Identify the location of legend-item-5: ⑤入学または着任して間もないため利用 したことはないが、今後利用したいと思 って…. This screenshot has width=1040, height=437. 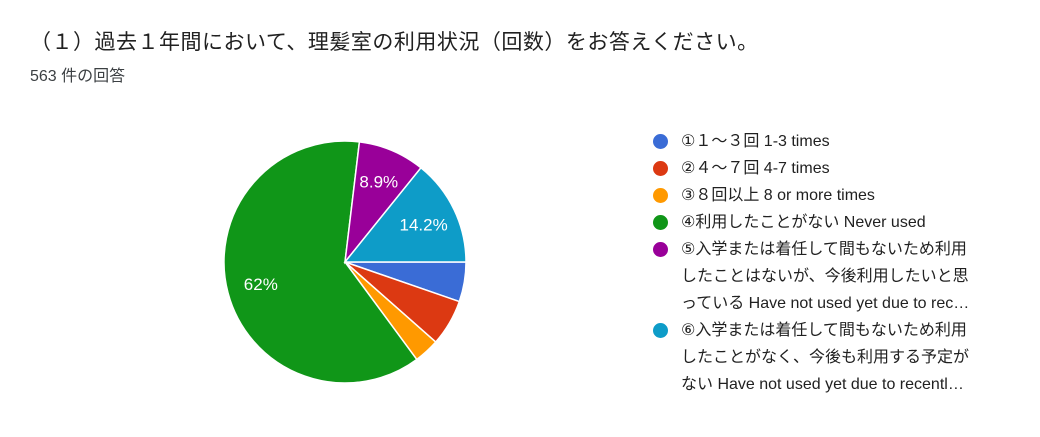
(828, 276).